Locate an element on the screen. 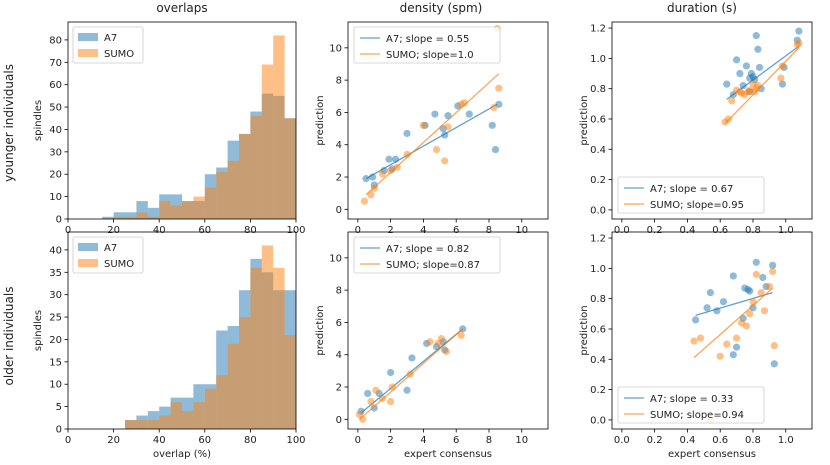 The width and height of the screenshot is (830, 465). row-label-old: older individuals is located at coordinates (9, 336).